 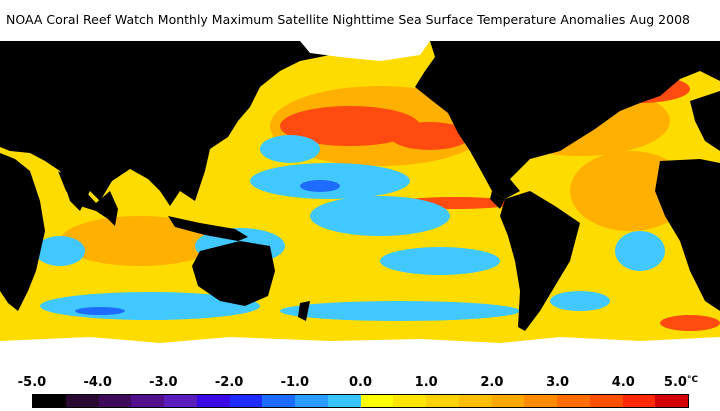 What do you see at coordinates (32, 382) in the screenshot?
I see `colorbar-tick-label: -5.0` at bounding box center [32, 382].